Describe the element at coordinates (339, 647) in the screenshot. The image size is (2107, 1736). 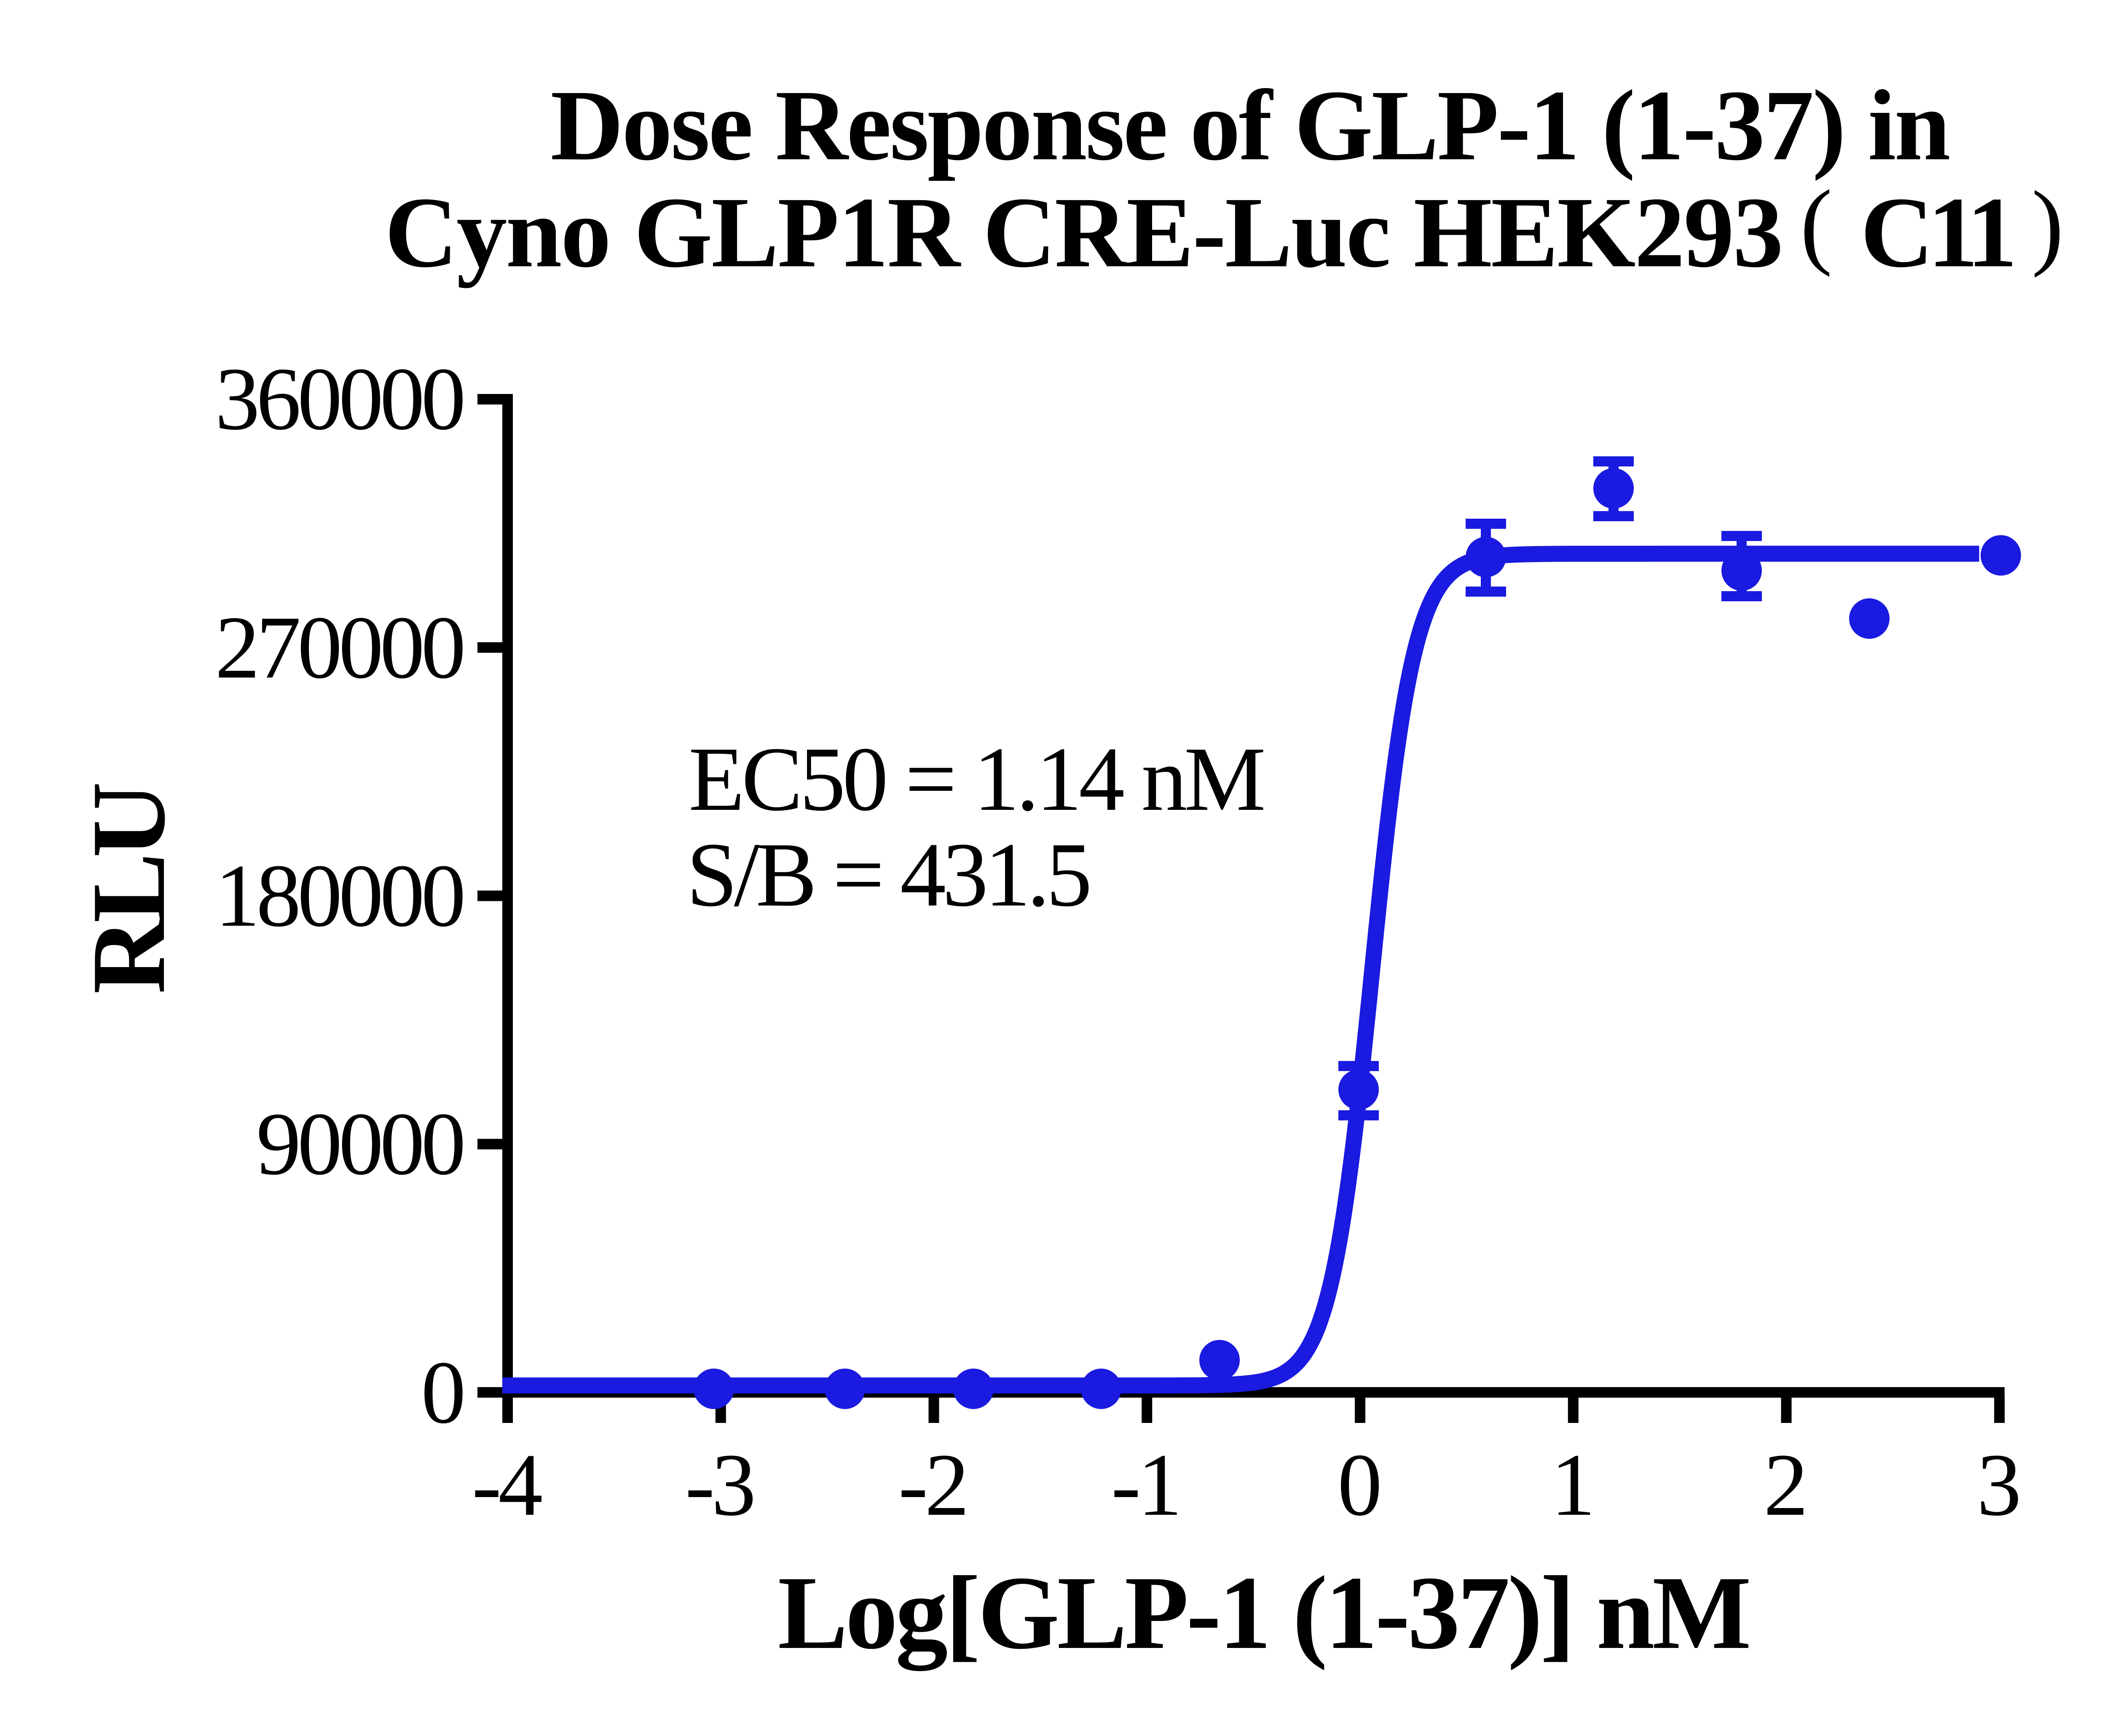
I see `svg-text: 270000` at that location.